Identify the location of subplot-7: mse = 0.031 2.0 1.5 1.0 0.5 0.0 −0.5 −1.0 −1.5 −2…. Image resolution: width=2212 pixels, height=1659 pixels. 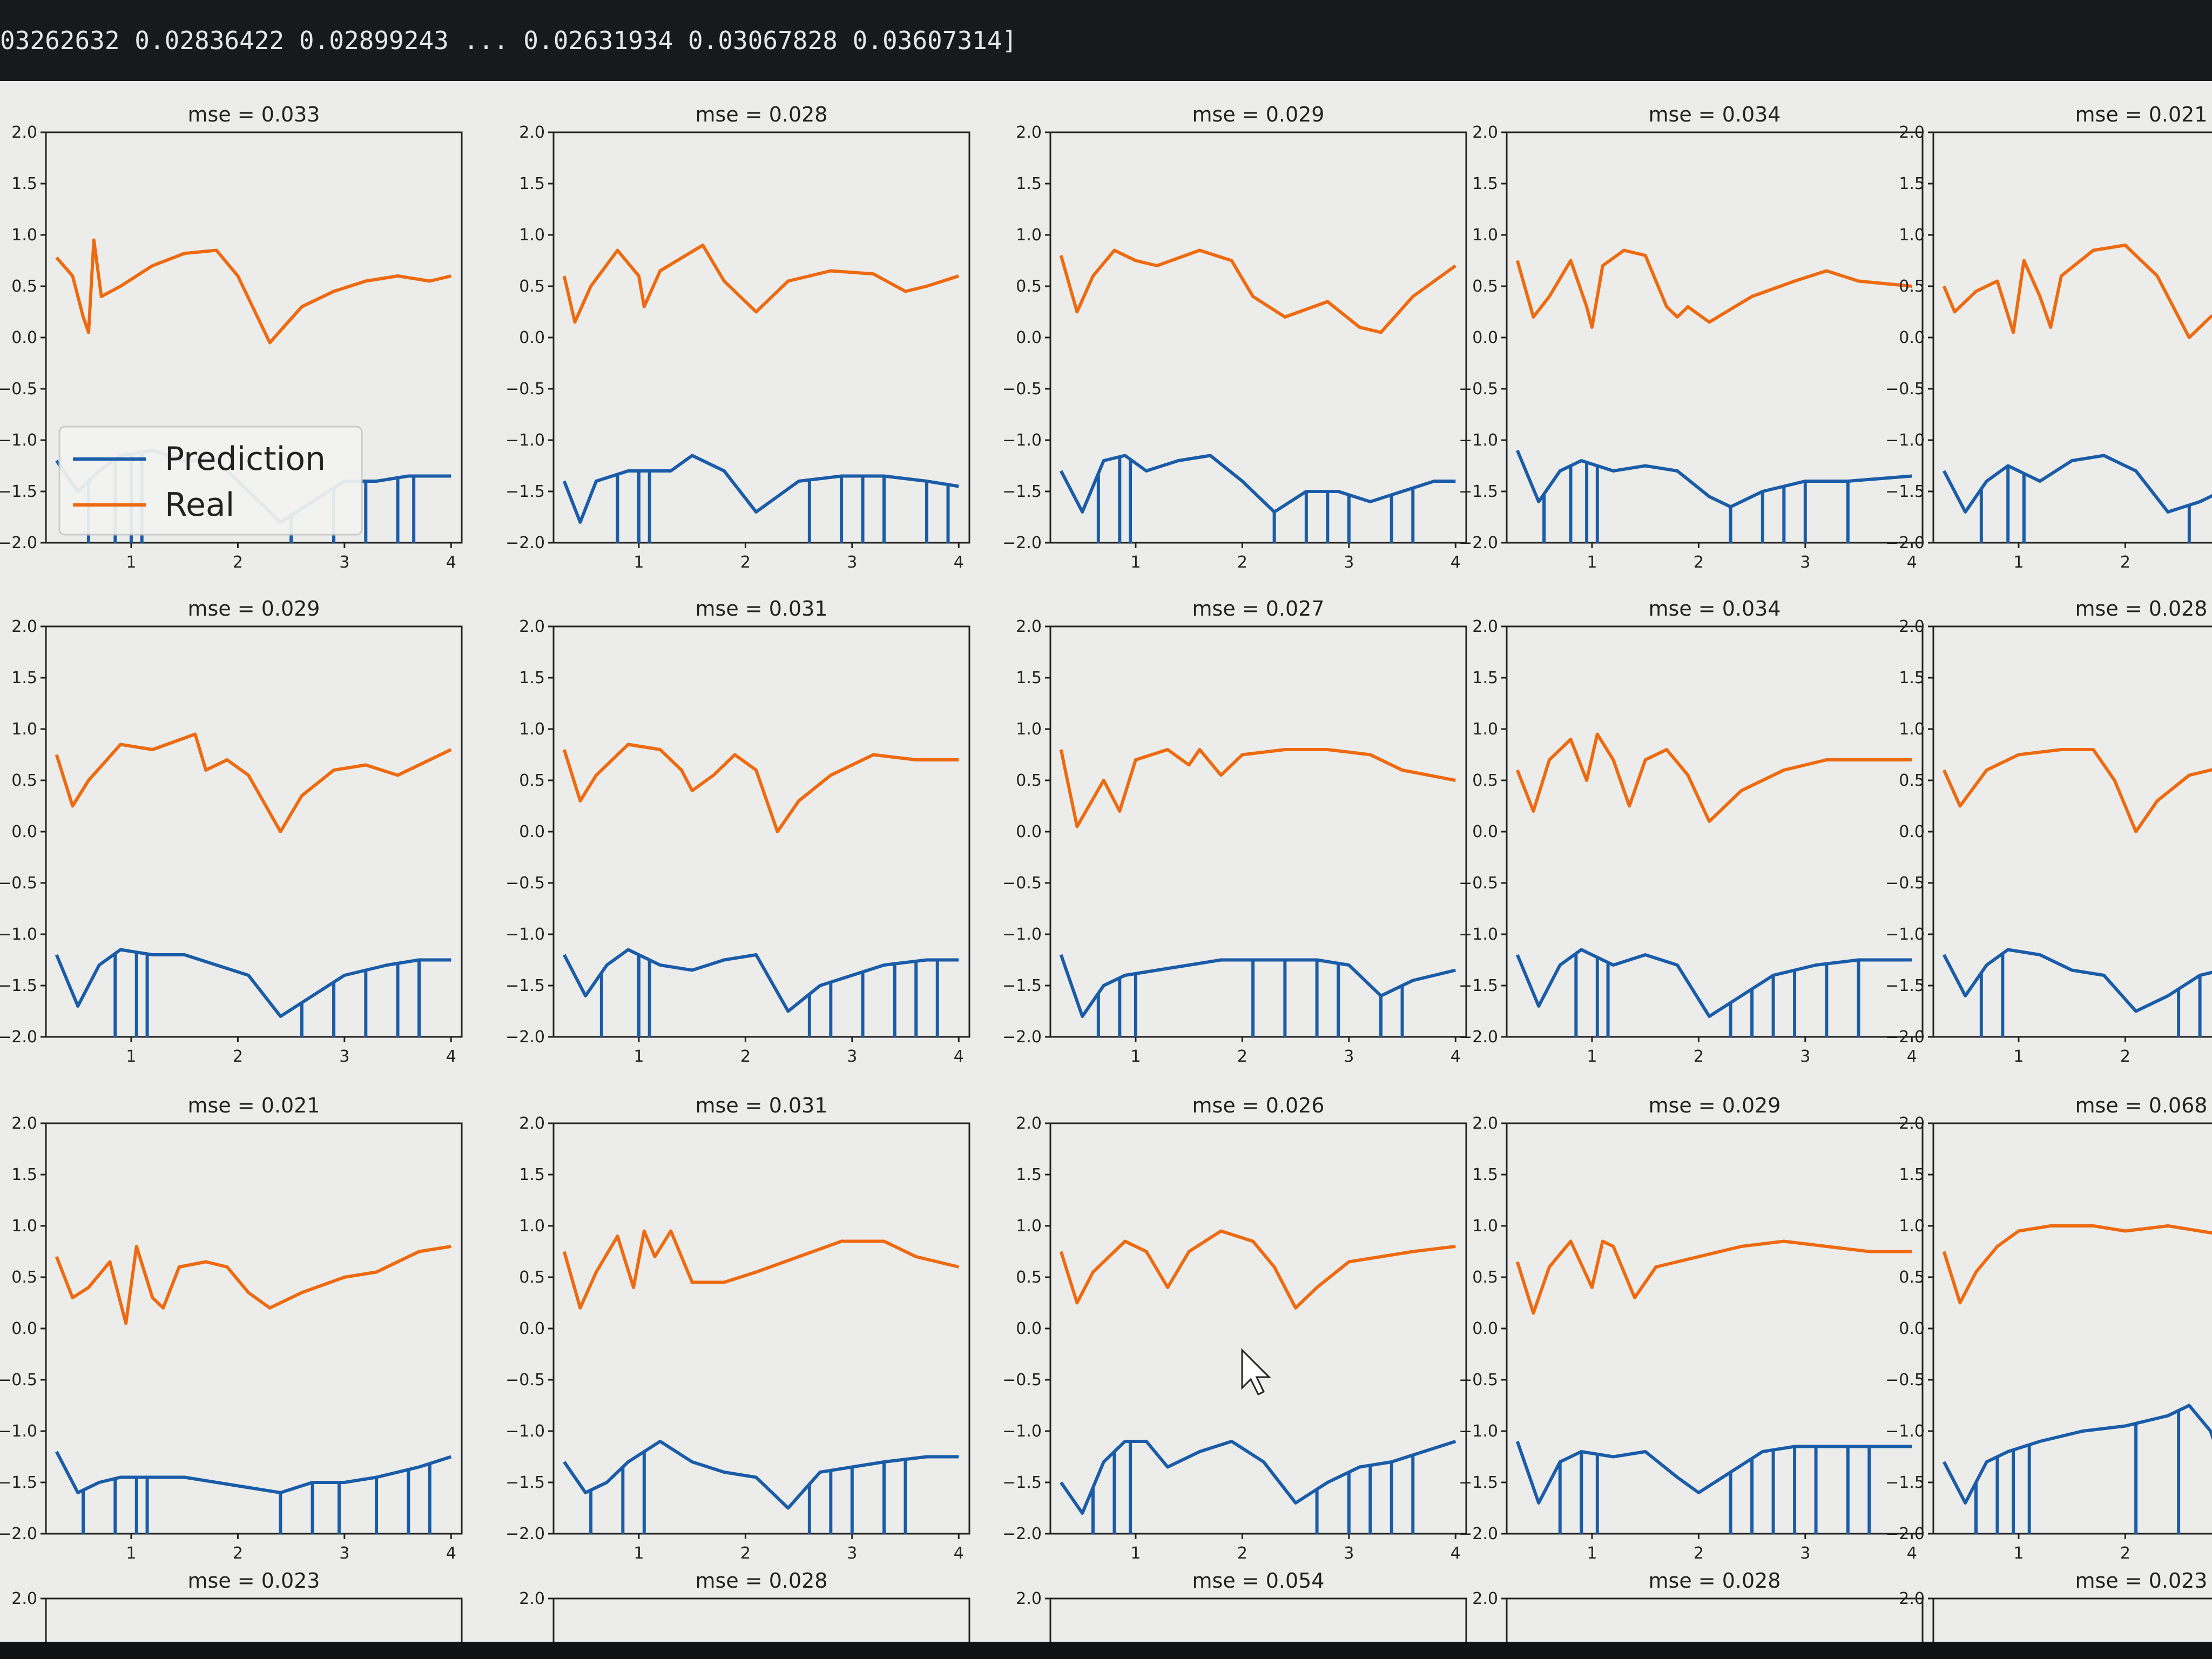
(737, 831).